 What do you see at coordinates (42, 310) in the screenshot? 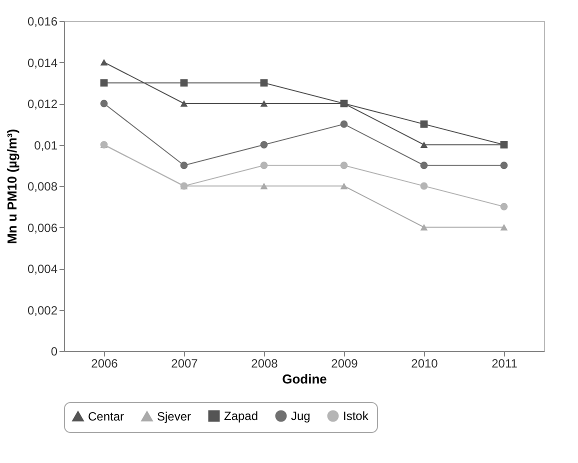
I see `y-tick-label: 0,002` at bounding box center [42, 310].